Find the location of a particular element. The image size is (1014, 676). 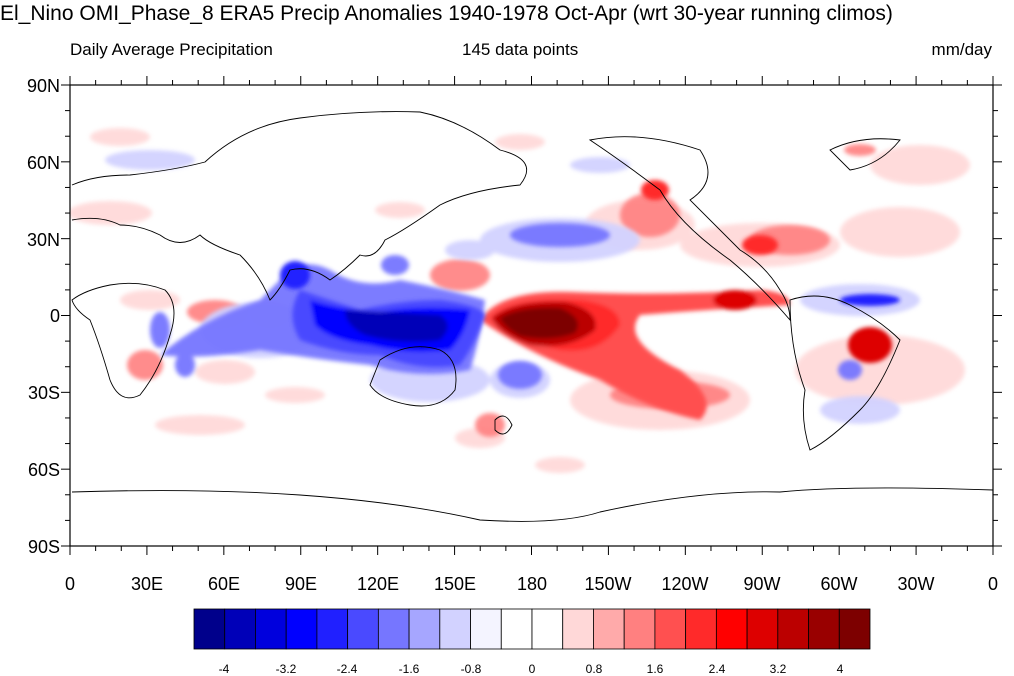

lon-label: 180 is located at coordinates (532, 584).